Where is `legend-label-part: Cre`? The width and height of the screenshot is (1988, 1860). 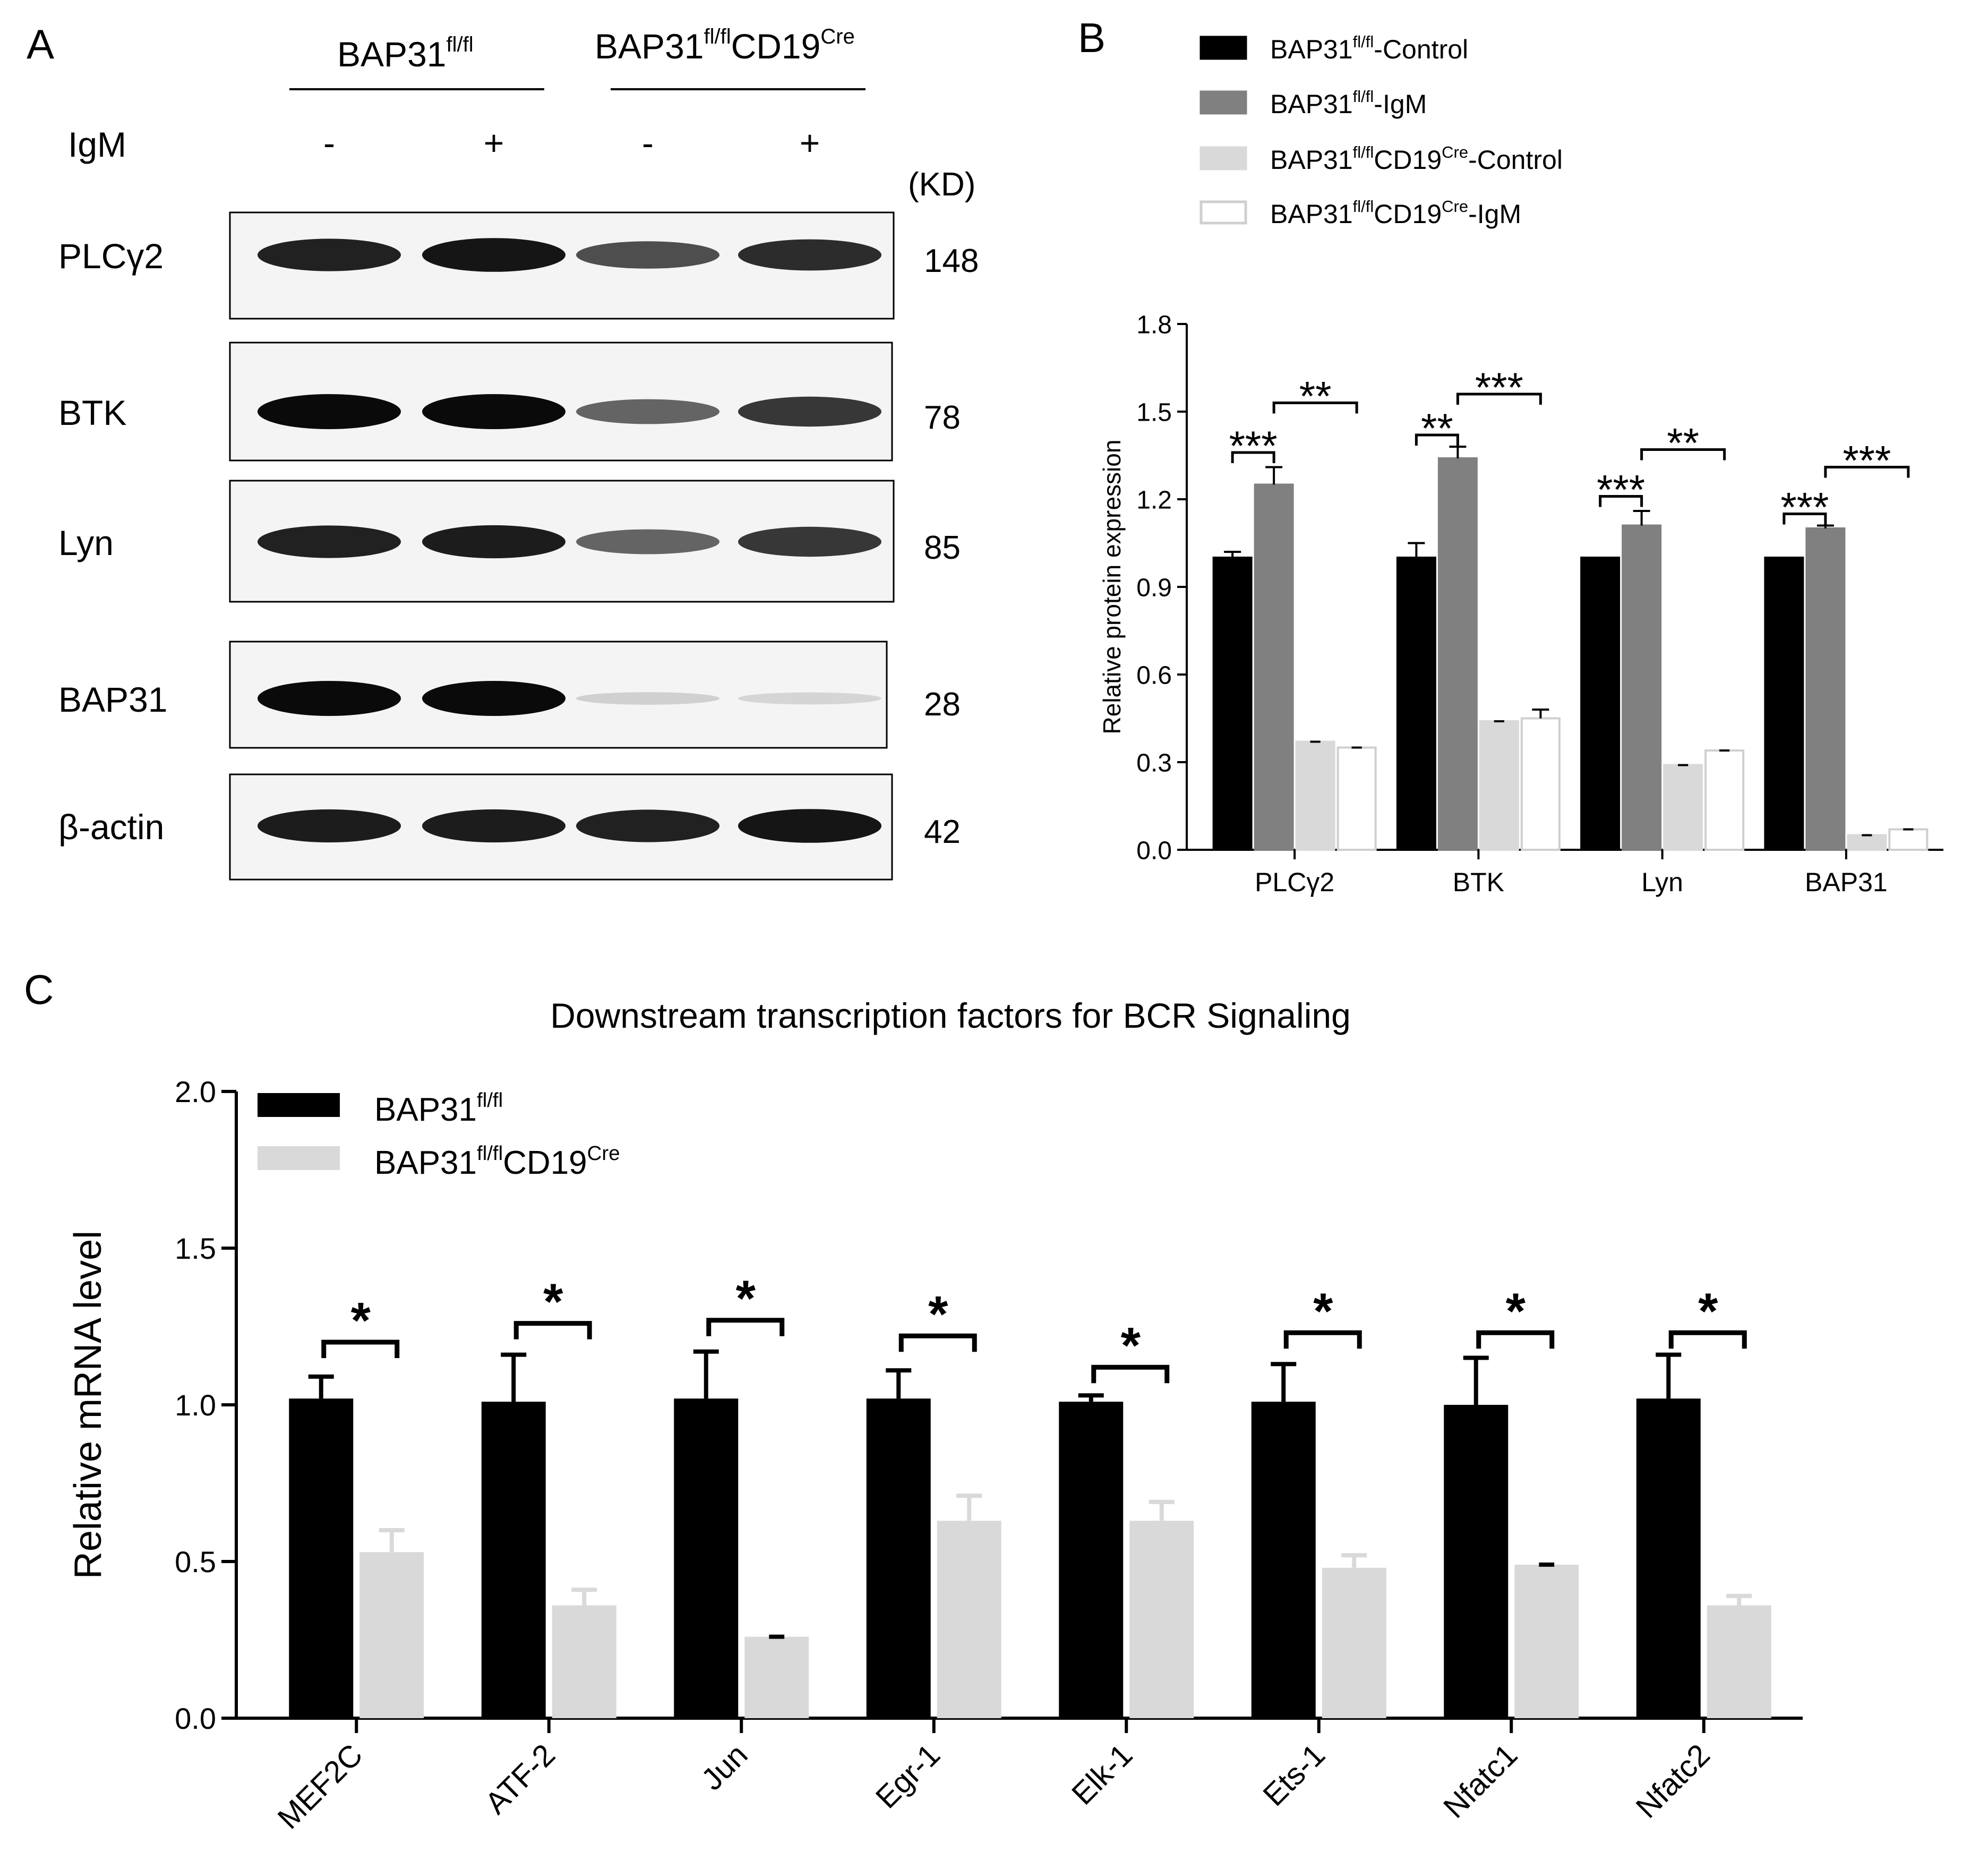 legend-label-part: Cre is located at coordinates (1455, 152).